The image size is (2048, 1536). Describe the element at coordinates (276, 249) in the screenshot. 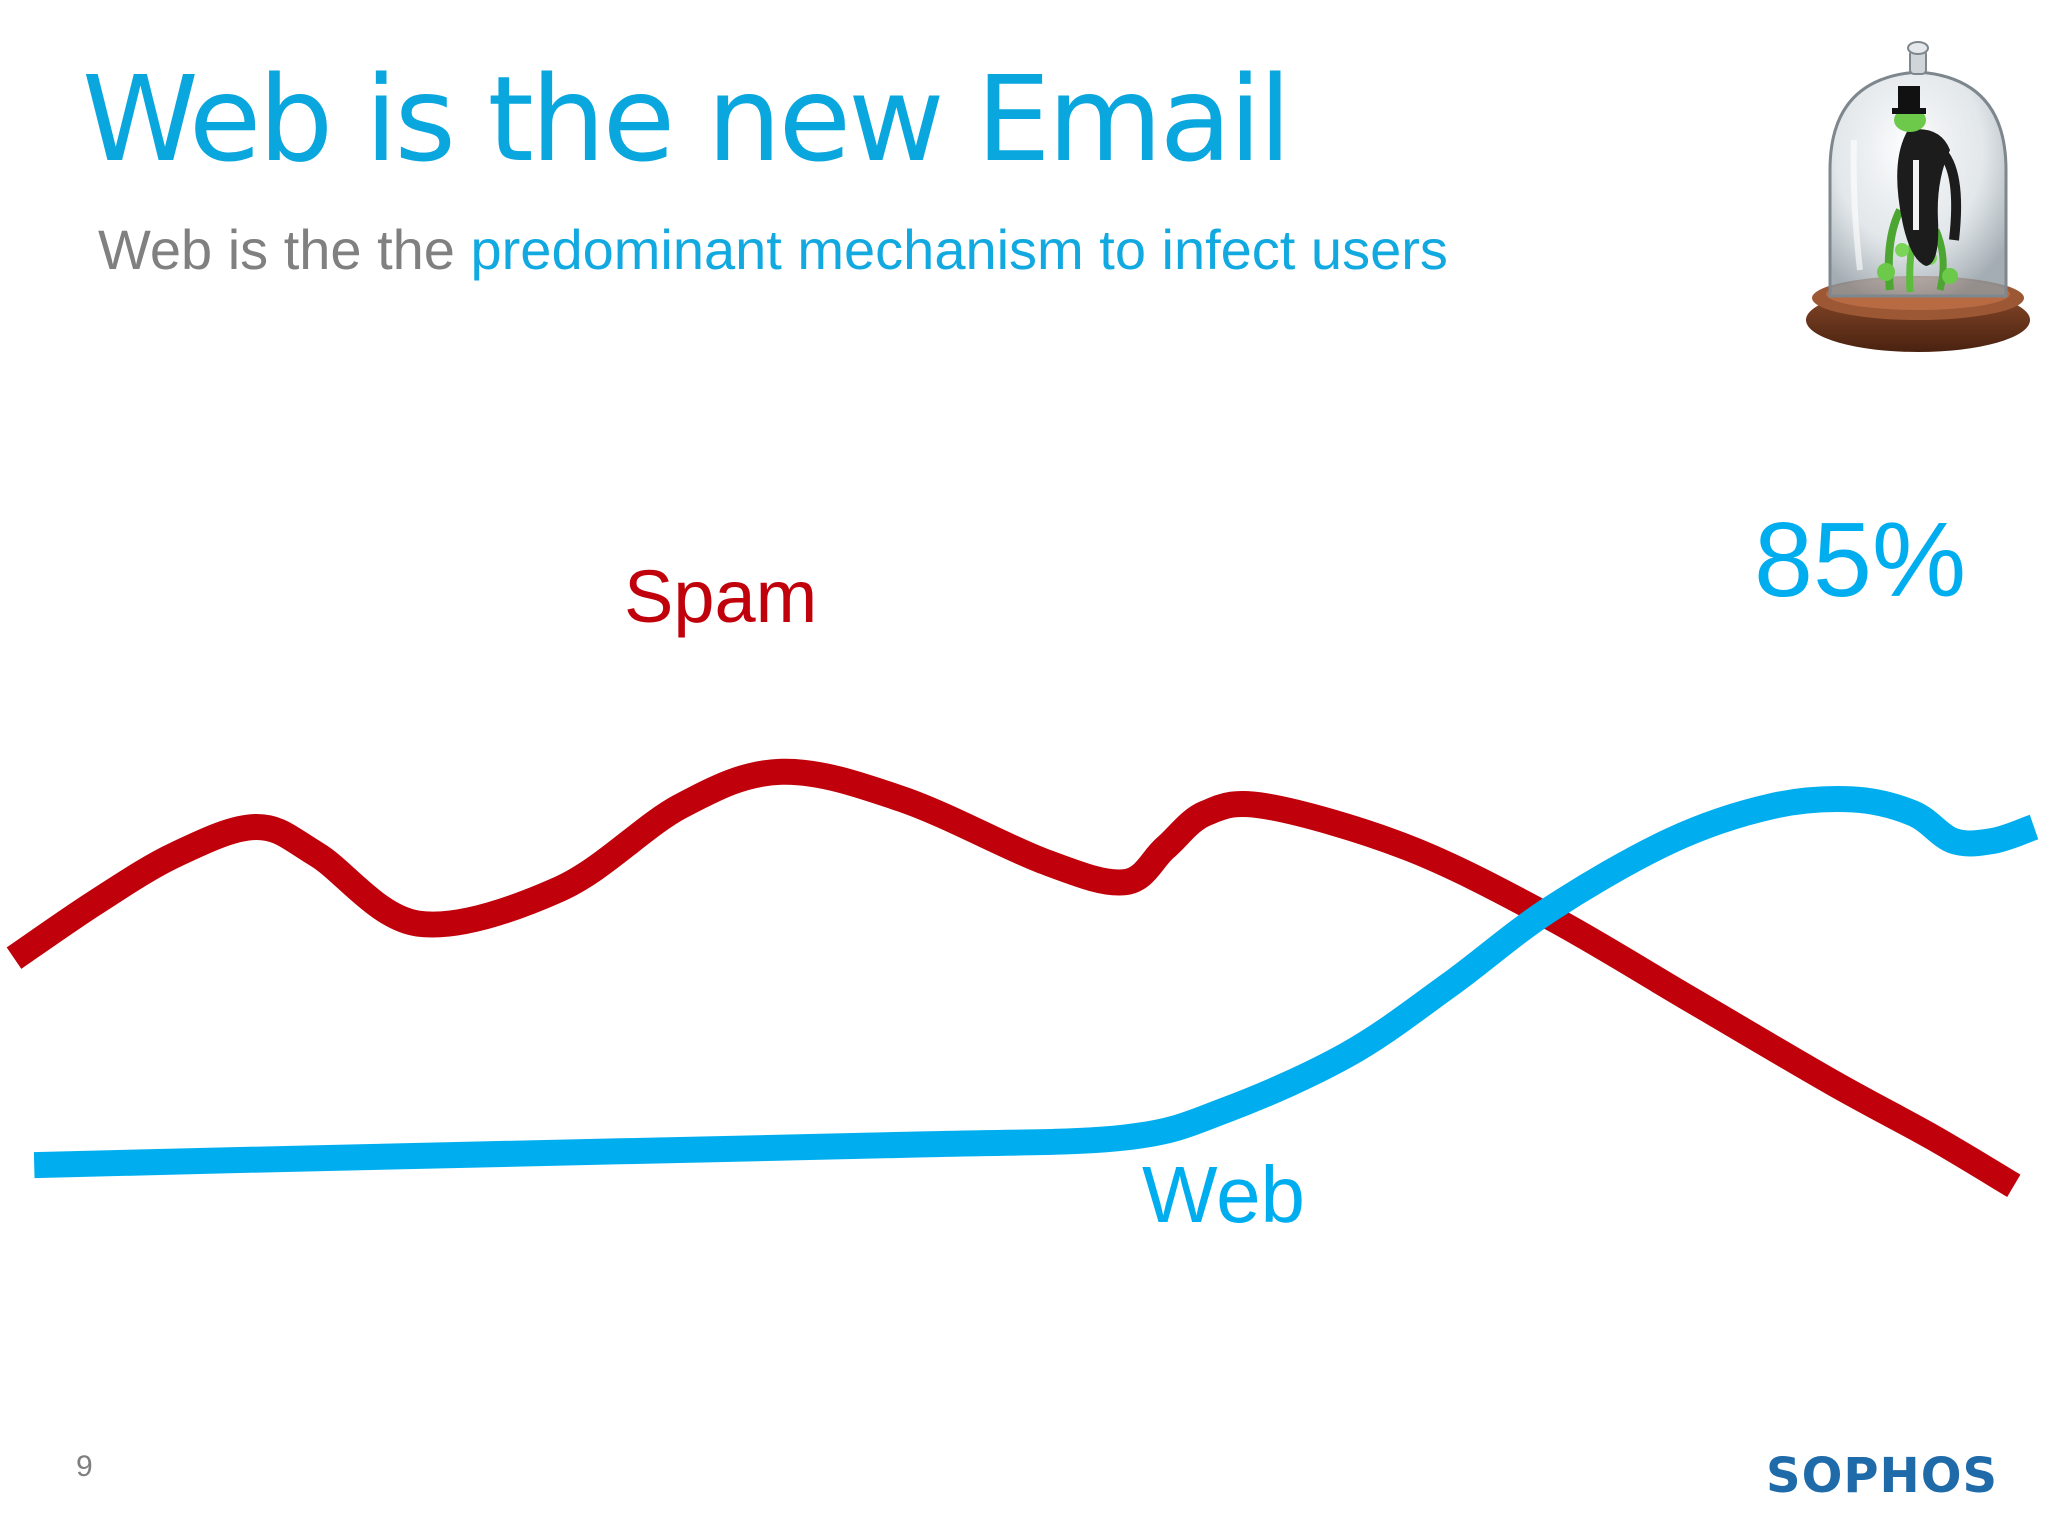

I see `subtitle-prefix: Web is the the` at that location.